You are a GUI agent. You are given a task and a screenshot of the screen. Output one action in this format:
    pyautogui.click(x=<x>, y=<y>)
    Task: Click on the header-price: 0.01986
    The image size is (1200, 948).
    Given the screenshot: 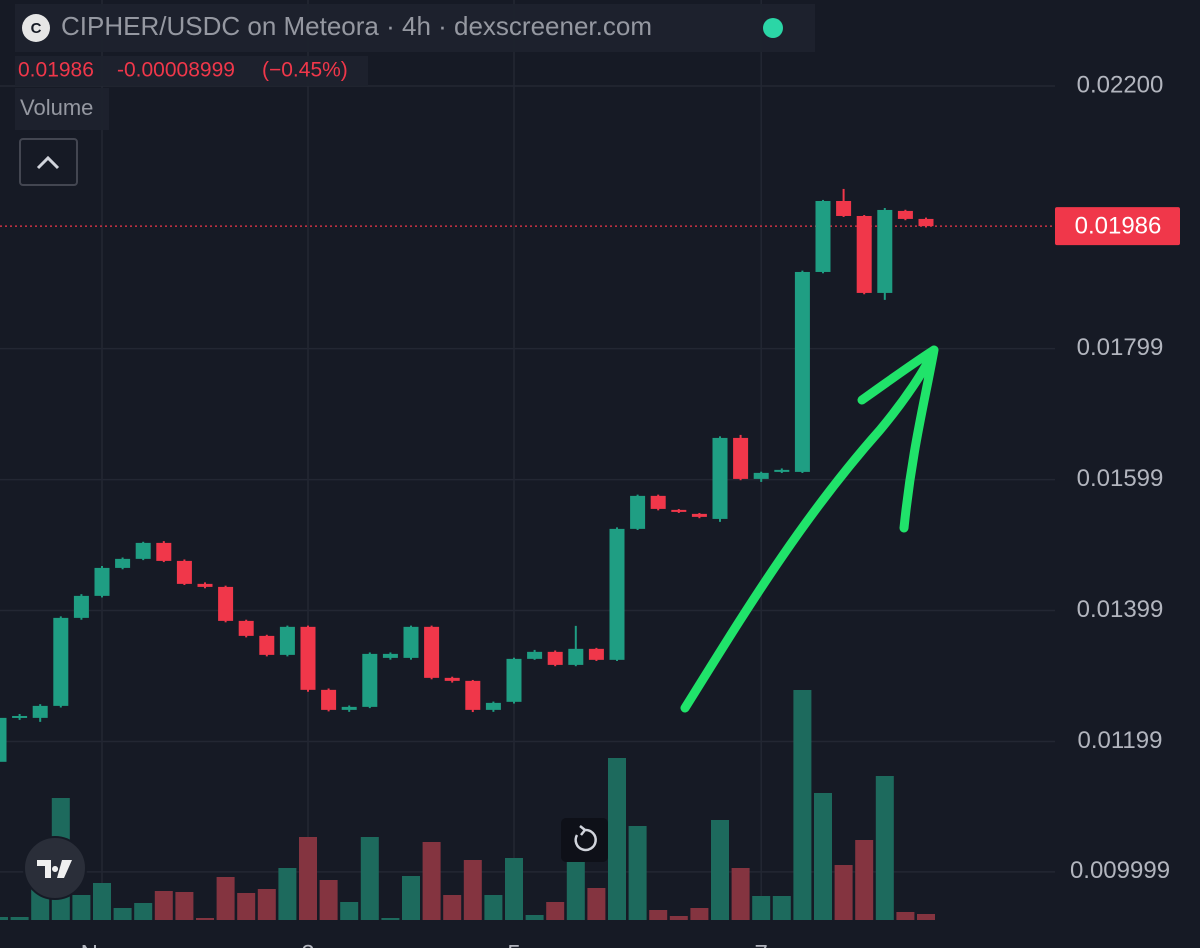 What is the action you would take?
    pyautogui.click(x=56, y=70)
    